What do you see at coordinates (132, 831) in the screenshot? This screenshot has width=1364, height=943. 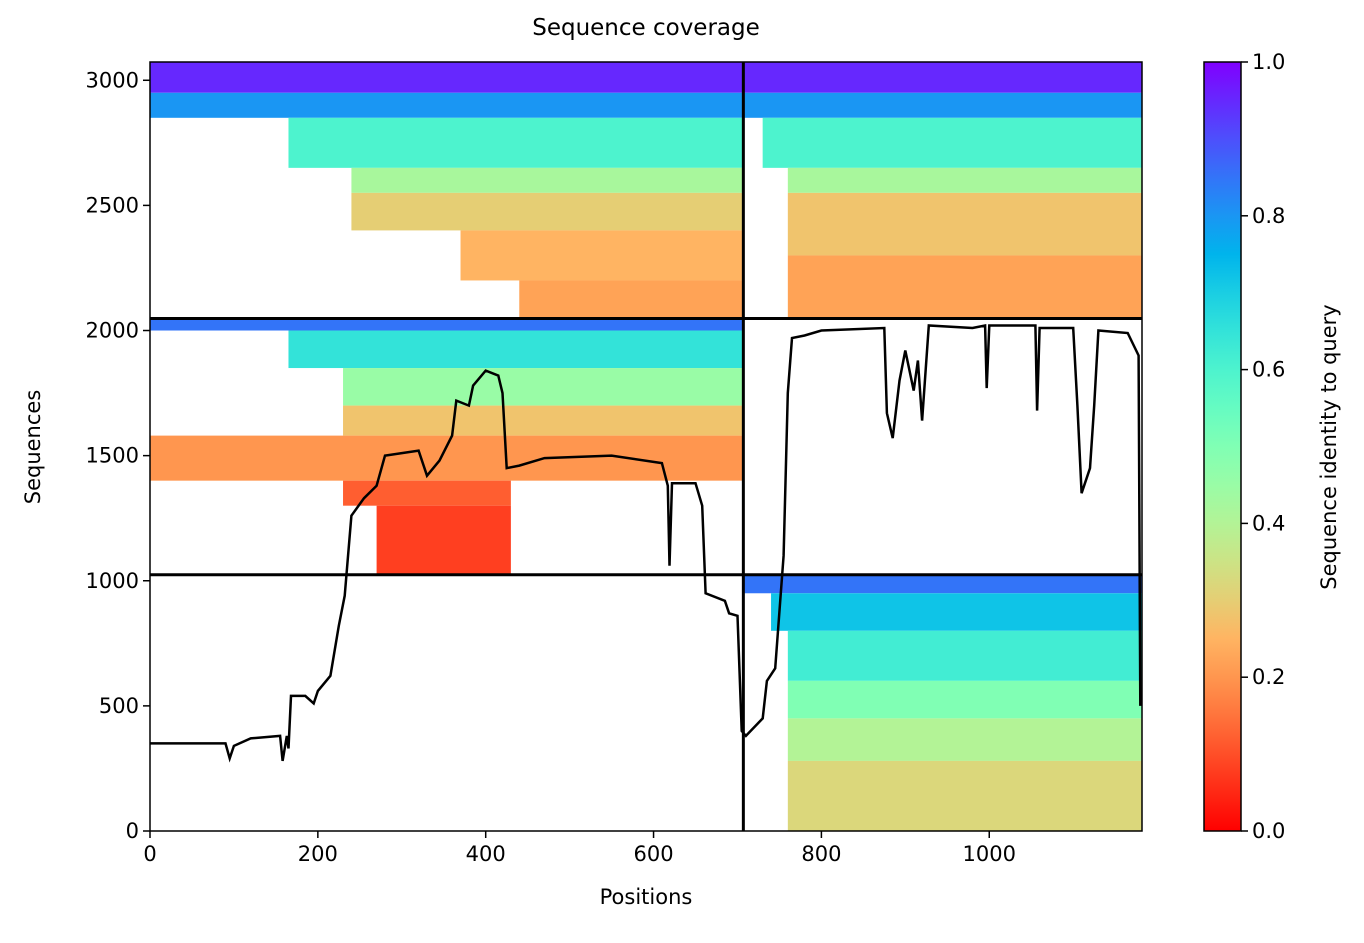 I see `y-tick-label: 0` at bounding box center [132, 831].